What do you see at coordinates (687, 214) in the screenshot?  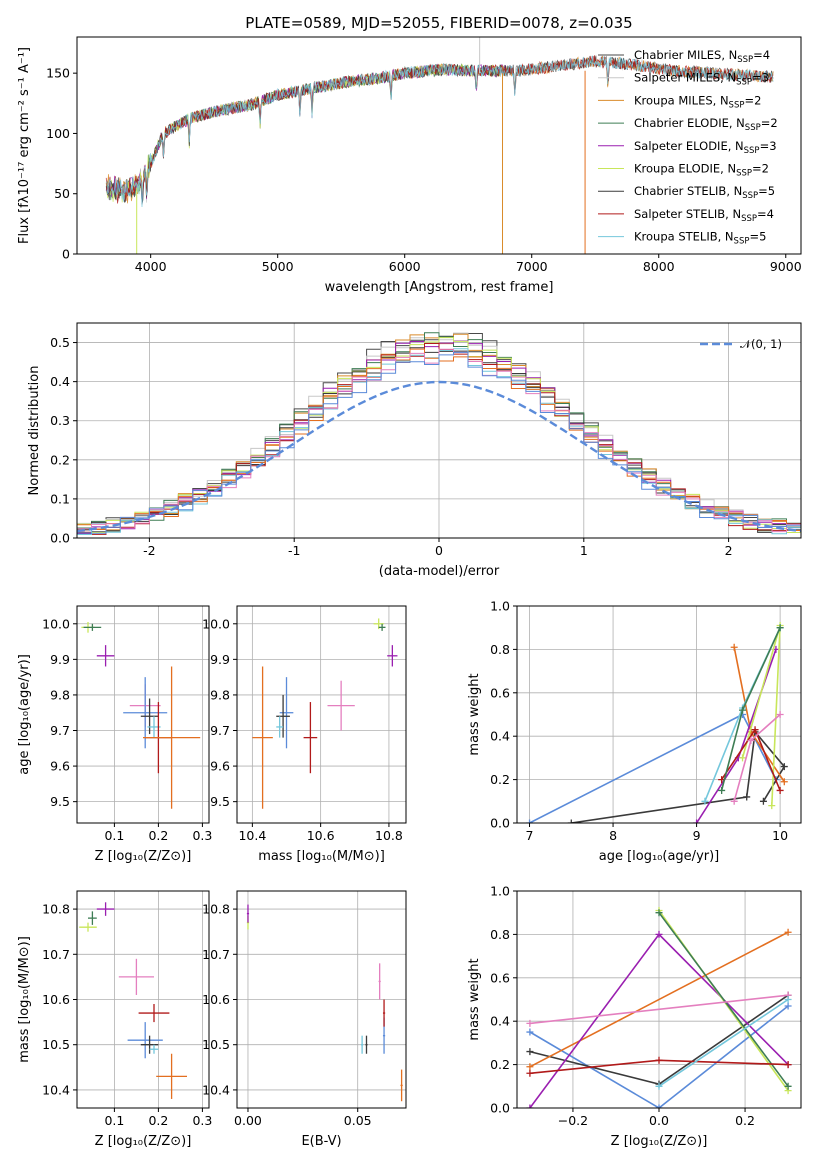 I see `legend-label: Salpeter STELIB, N` at bounding box center [687, 214].